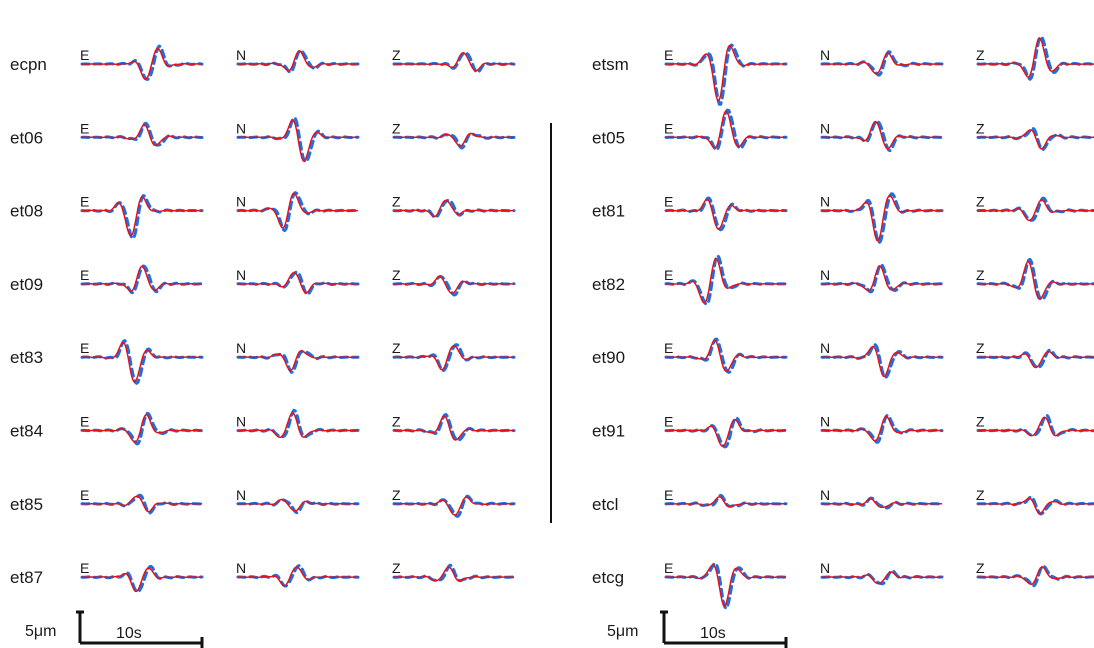 The height and width of the screenshot is (648, 1094). I want to click on station-label: etcl, so click(605, 504).